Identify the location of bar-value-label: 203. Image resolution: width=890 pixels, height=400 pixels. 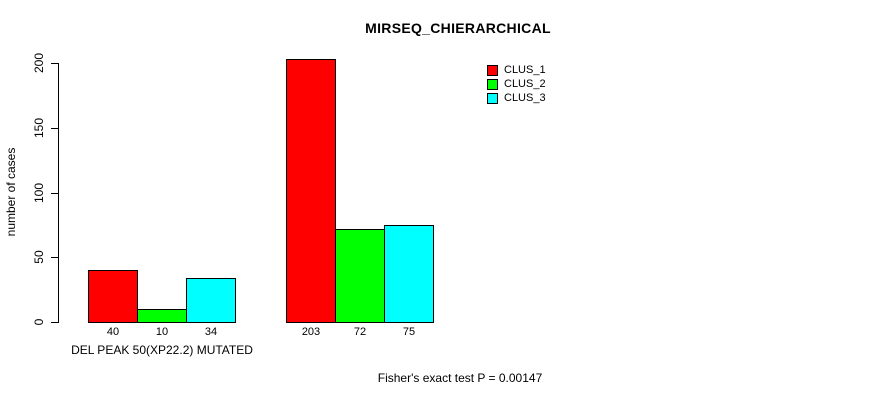
(311, 332).